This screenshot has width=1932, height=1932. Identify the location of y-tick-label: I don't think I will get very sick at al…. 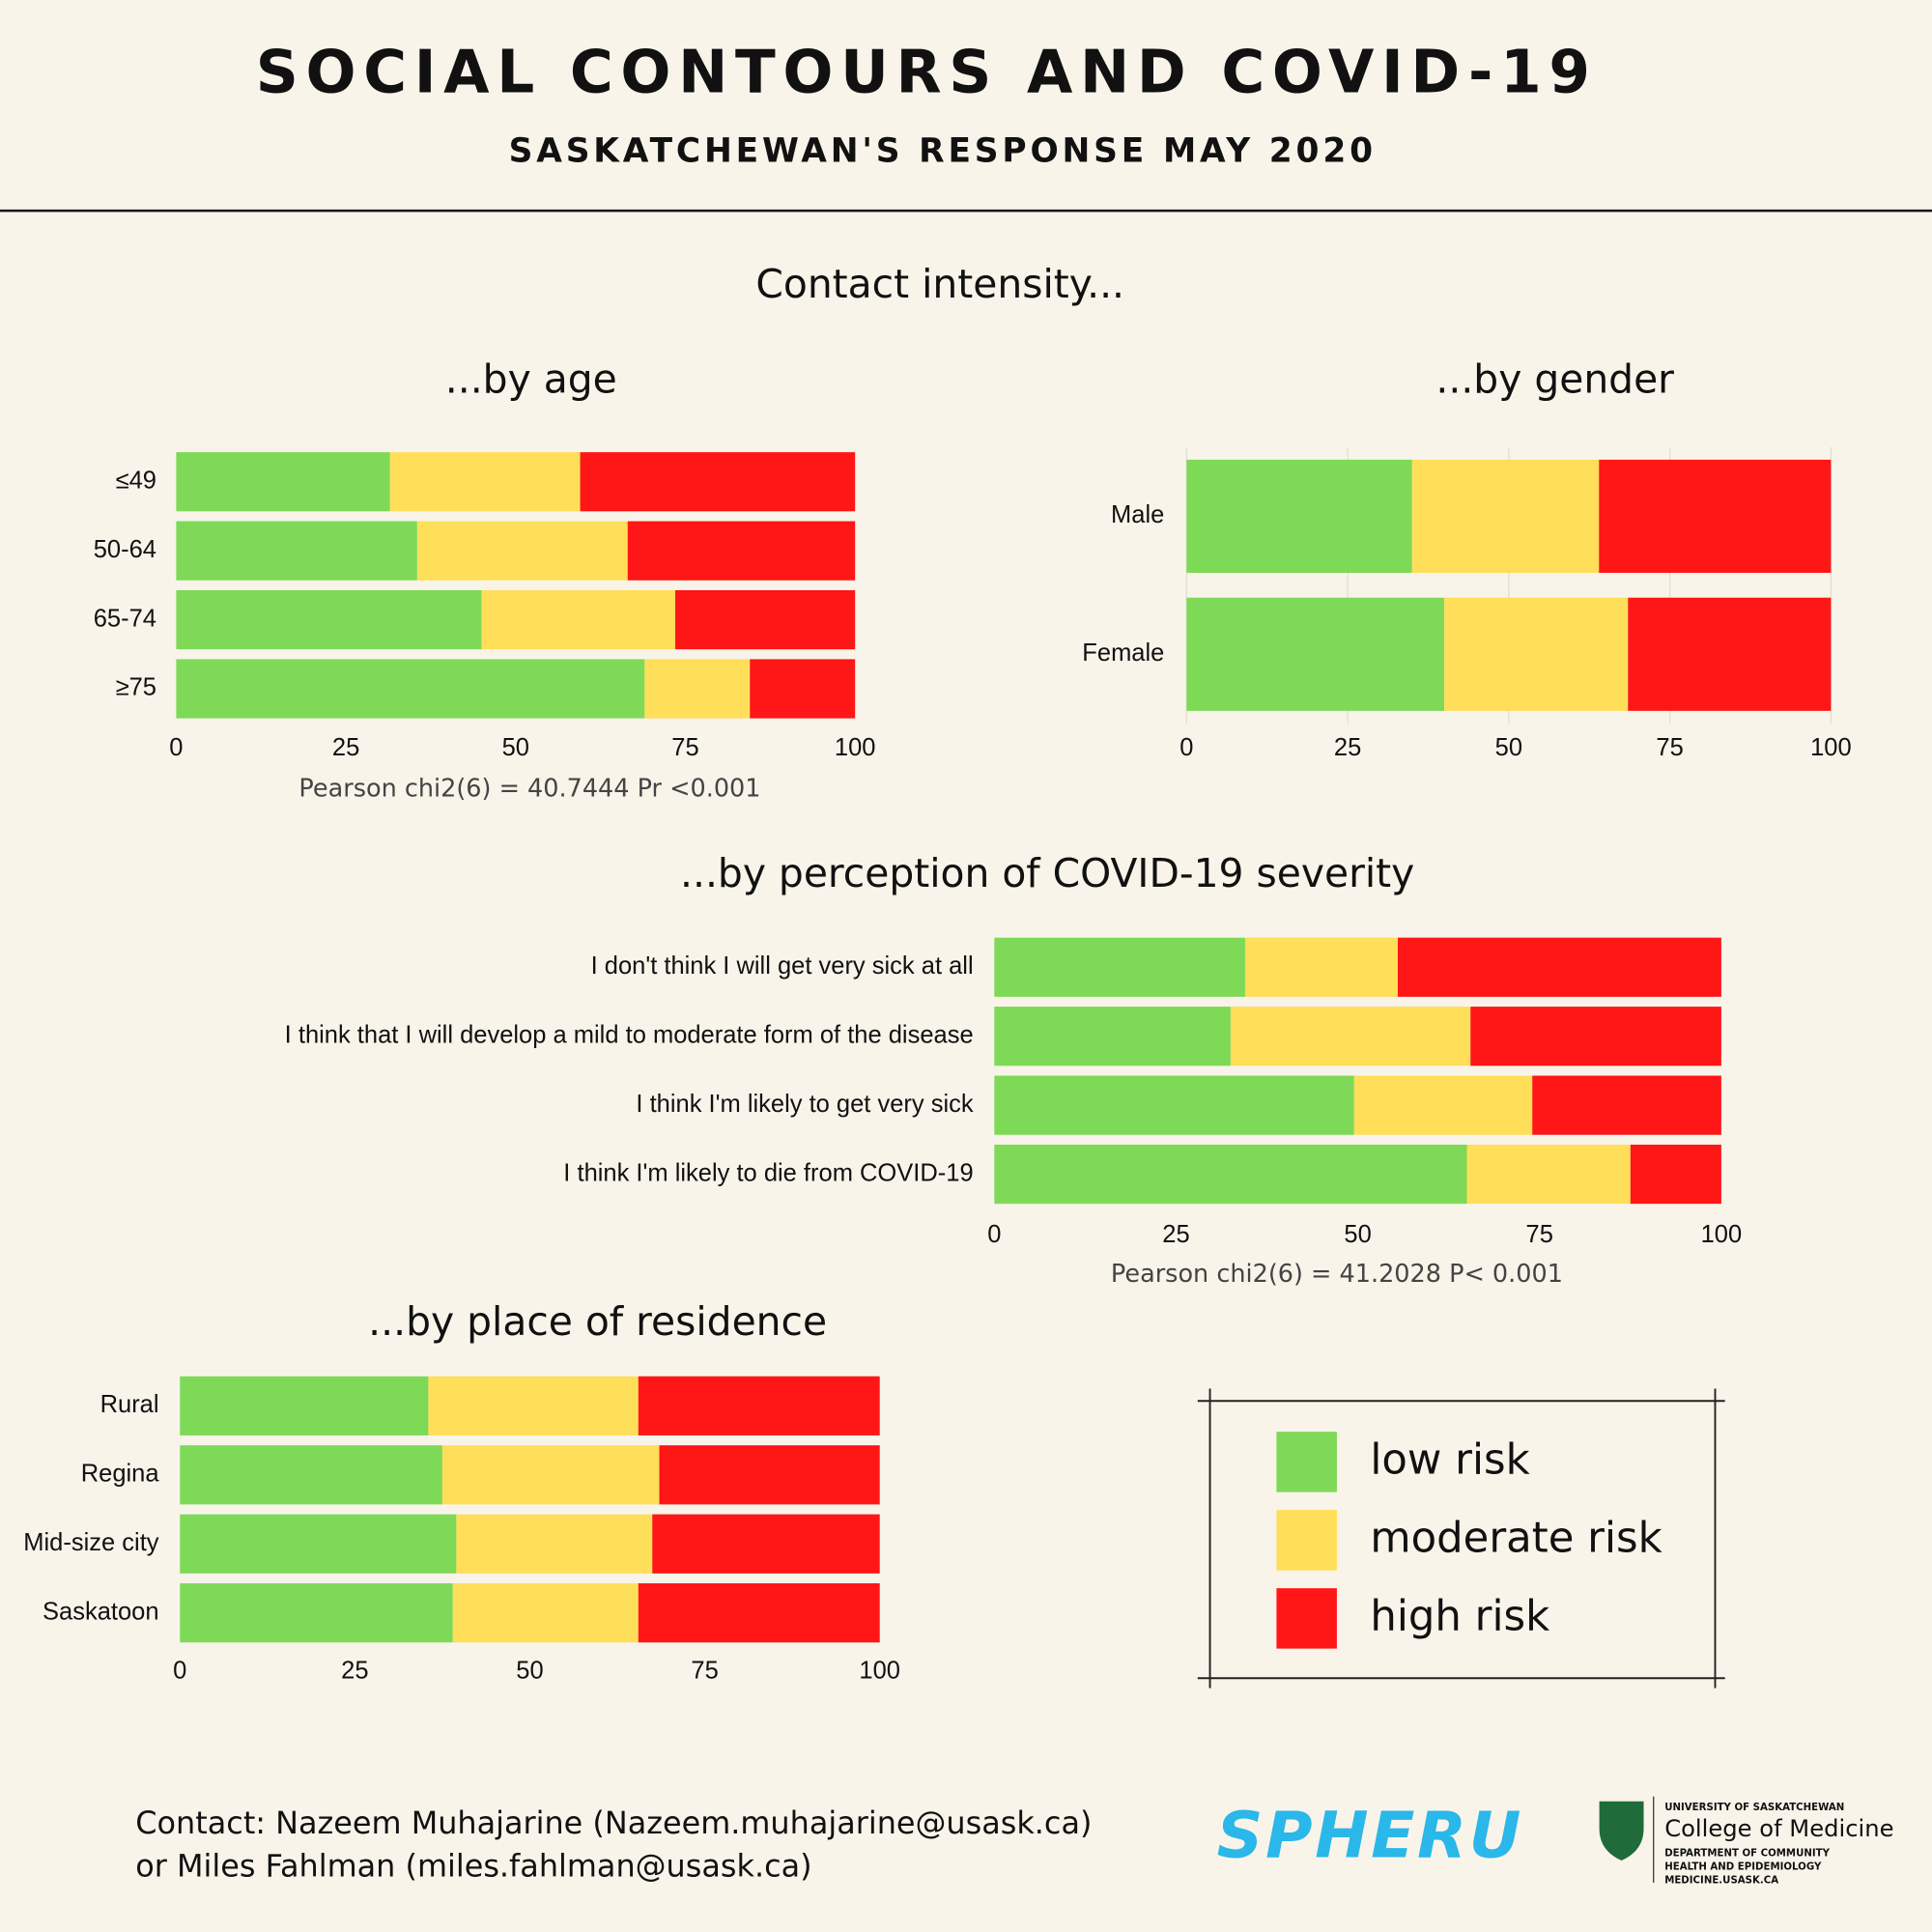
(782, 966).